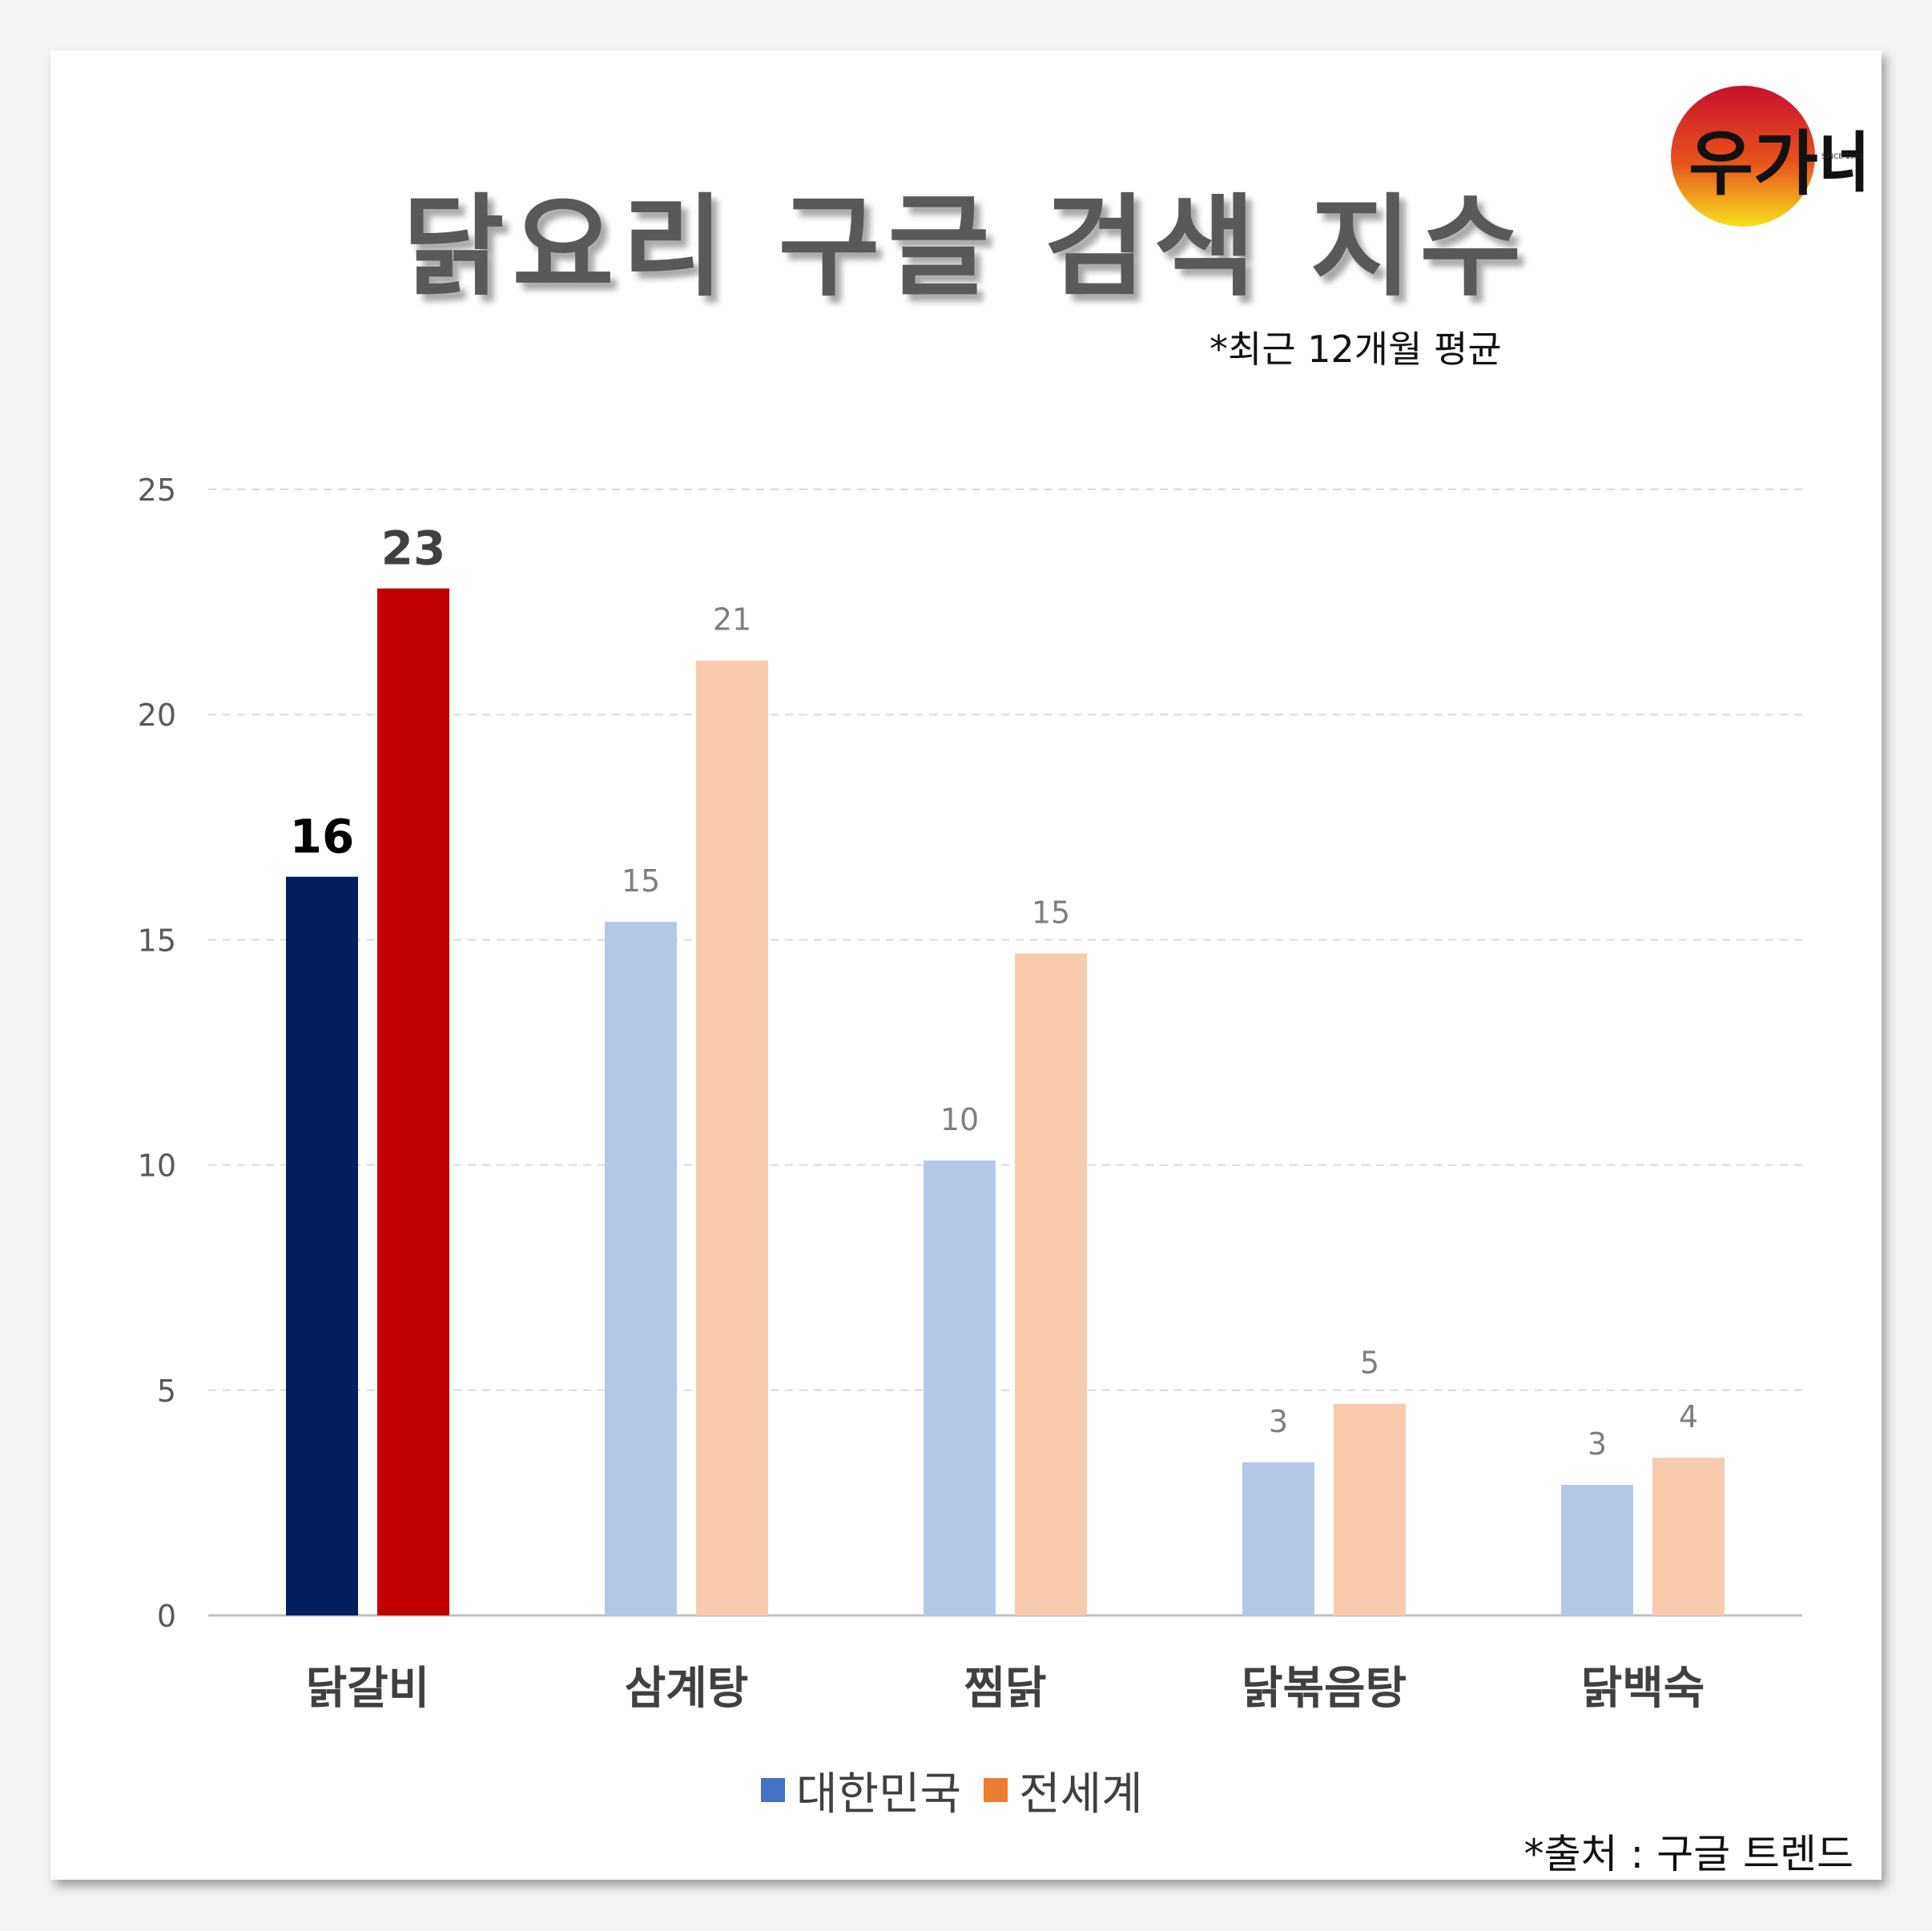 Image resolution: width=1932 pixels, height=1931 pixels. What do you see at coordinates (1843, 157) in the screenshot?
I see `logo-since-text: SINCE 1981` at bounding box center [1843, 157].